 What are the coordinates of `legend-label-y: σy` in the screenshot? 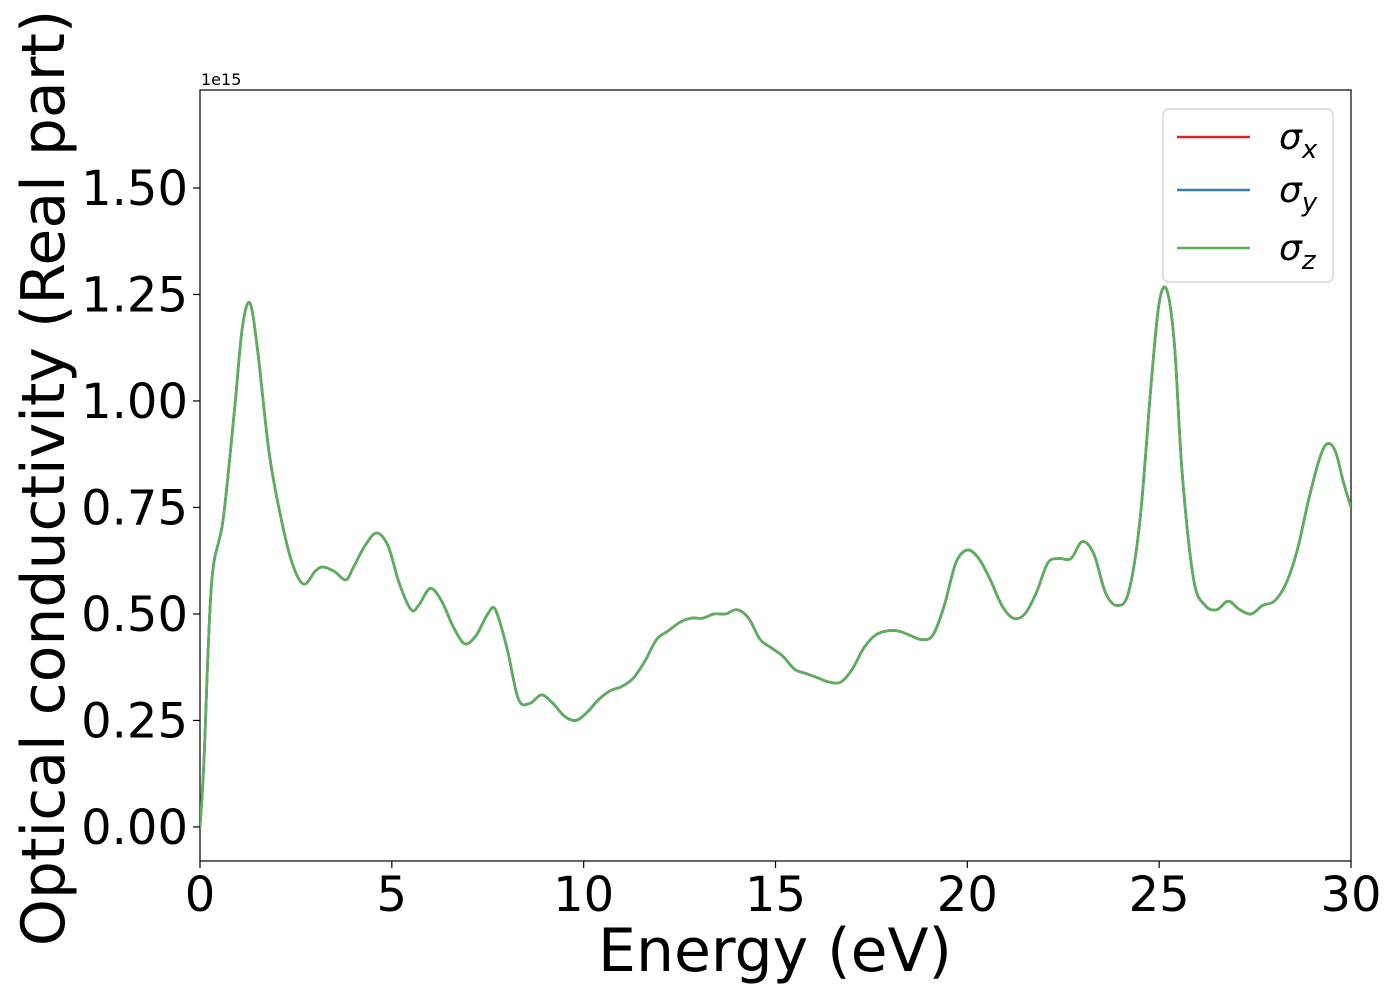 It's located at (1298, 194).